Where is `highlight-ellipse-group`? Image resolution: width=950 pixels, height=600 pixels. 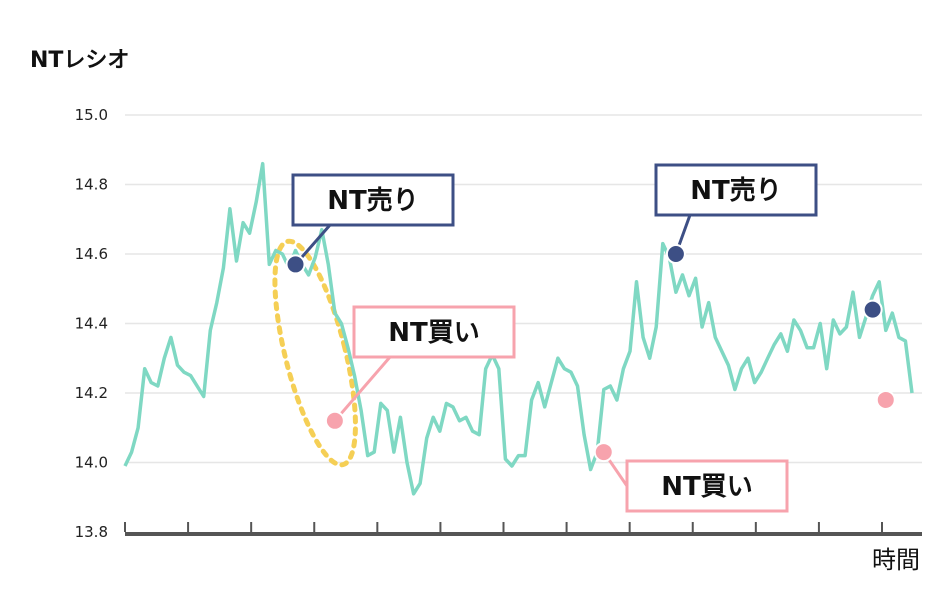 highlight-ellipse-group is located at coordinates (315, 353).